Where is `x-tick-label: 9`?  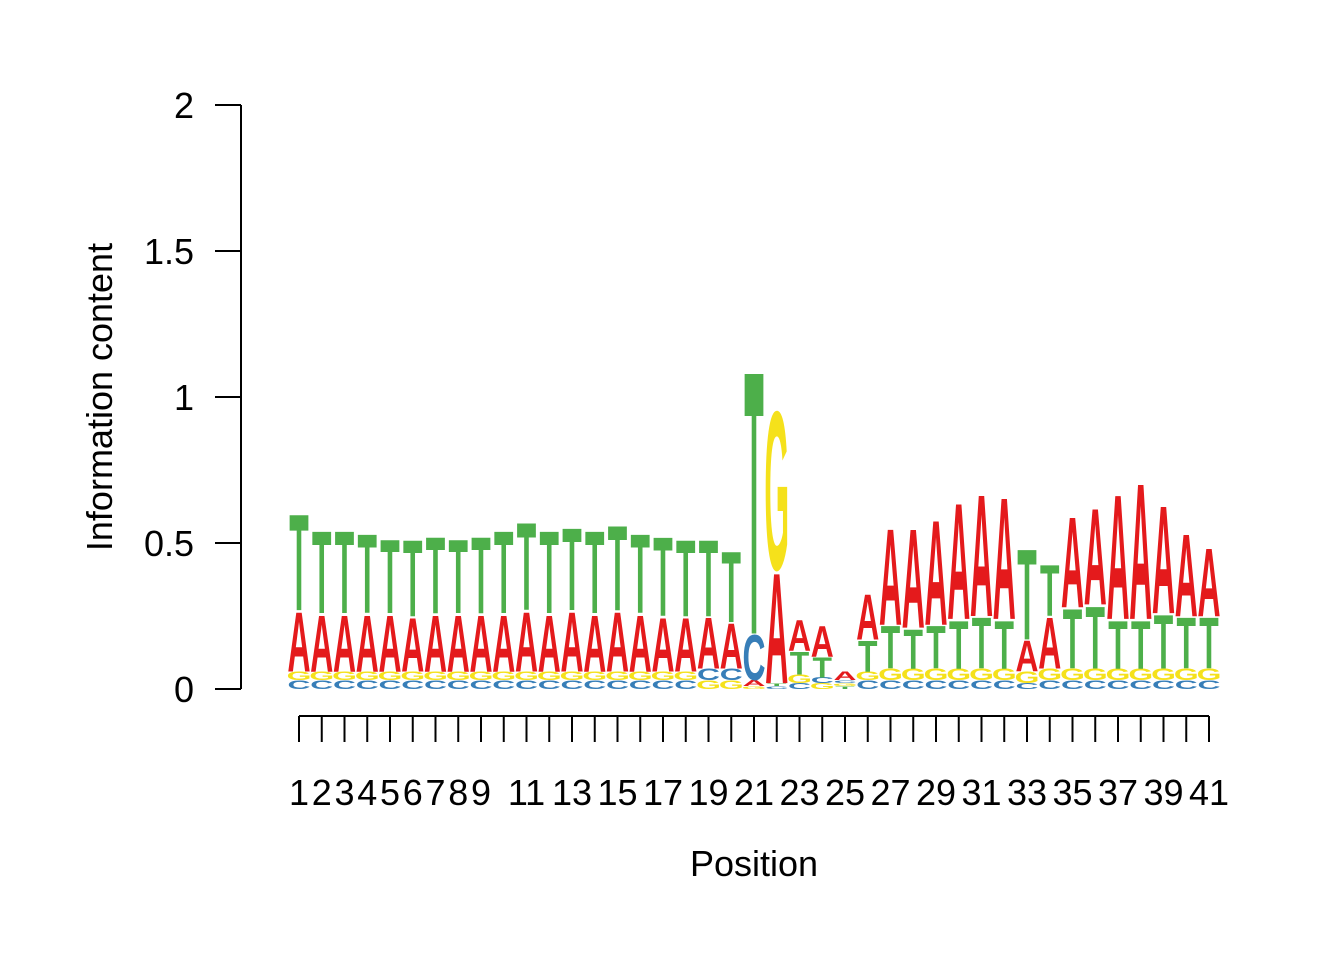
x-tick-label: 9 is located at coordinates (481, 792).